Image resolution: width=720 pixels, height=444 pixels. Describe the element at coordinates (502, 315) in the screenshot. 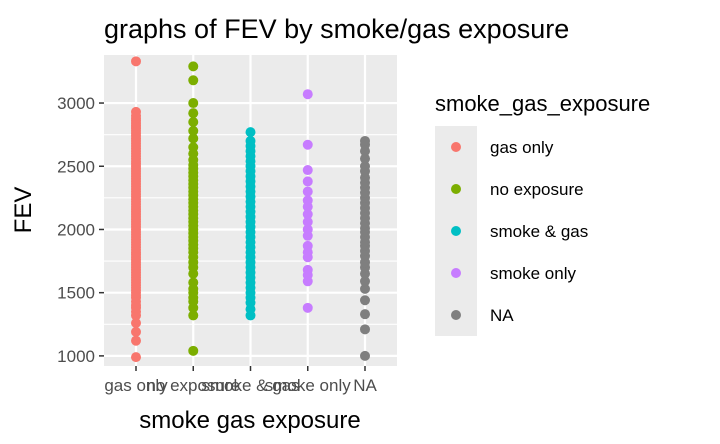

I see `legend-label: NA` at that location.